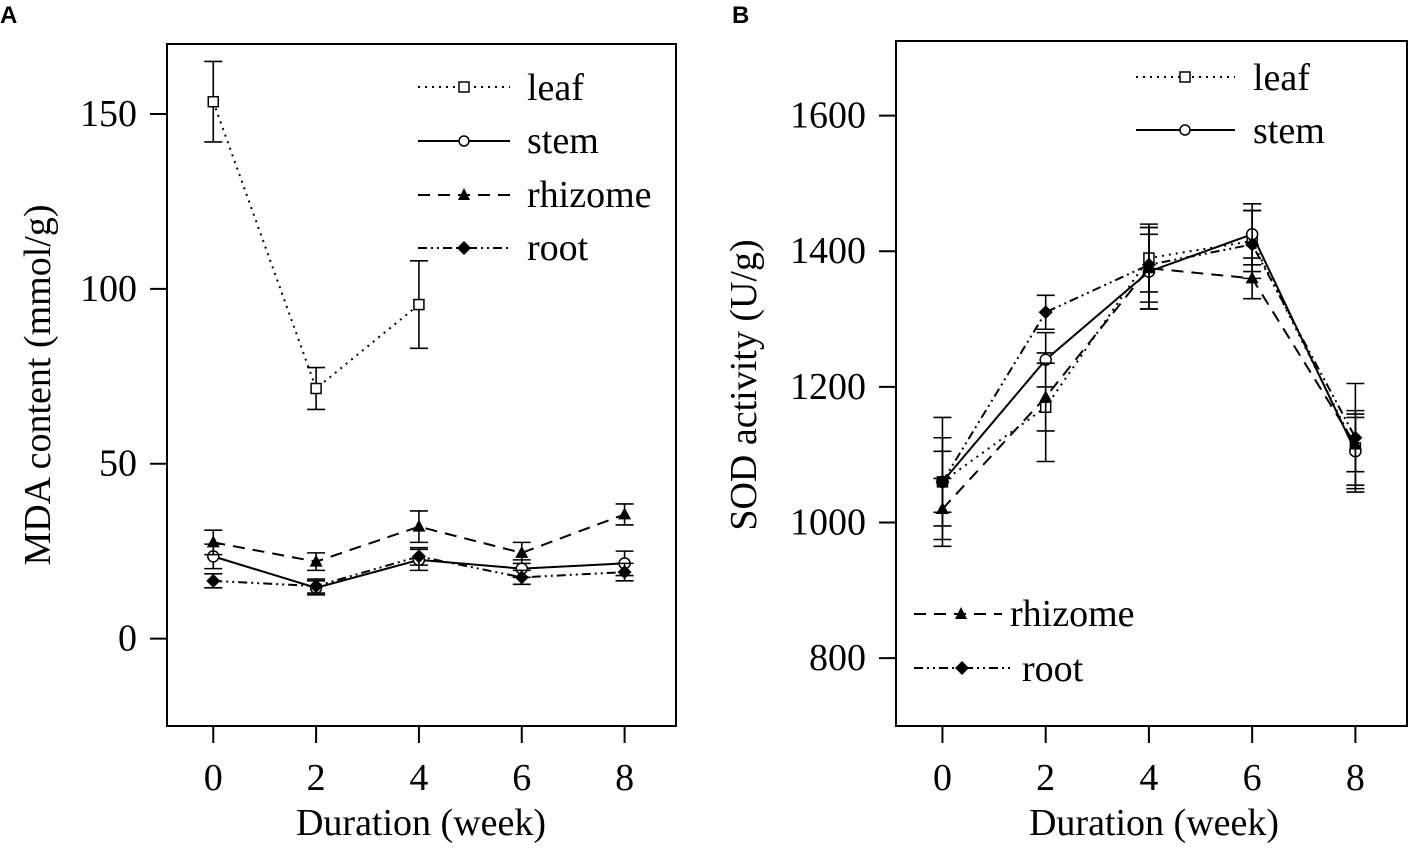 This screenshot has width=1417, height=853. Describe the element at coordinates (421, 823) in the screenshot. I see `panel-a-x-axis-label: Duration (week)` at that location.